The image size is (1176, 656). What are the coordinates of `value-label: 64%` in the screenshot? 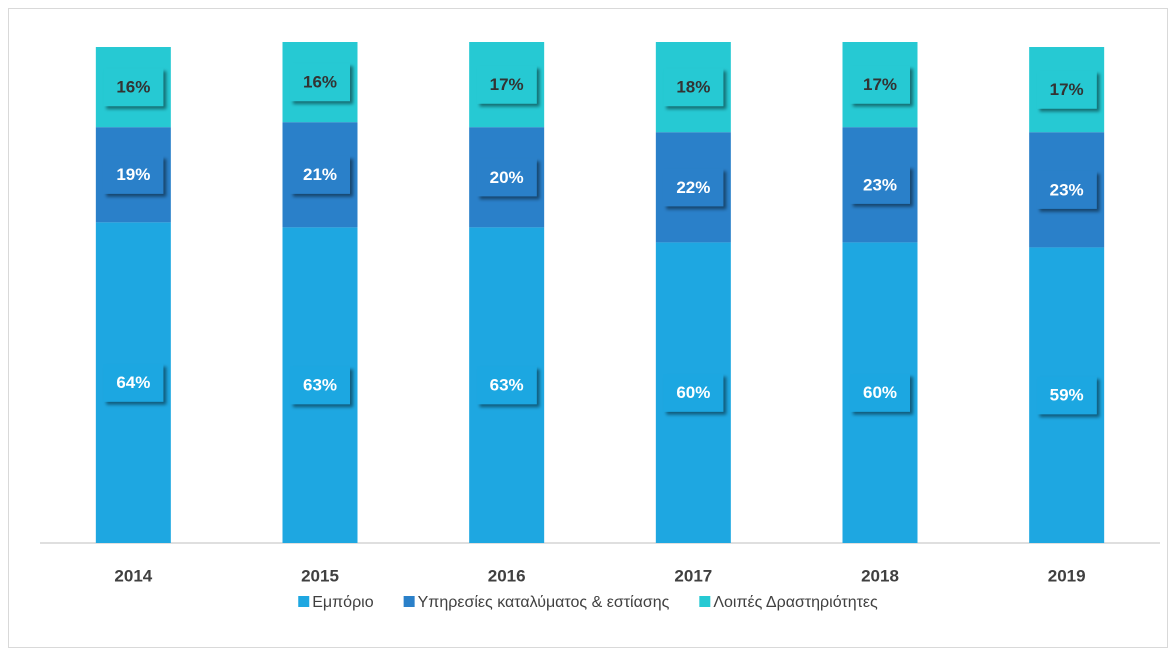 It's located at (133, 382).